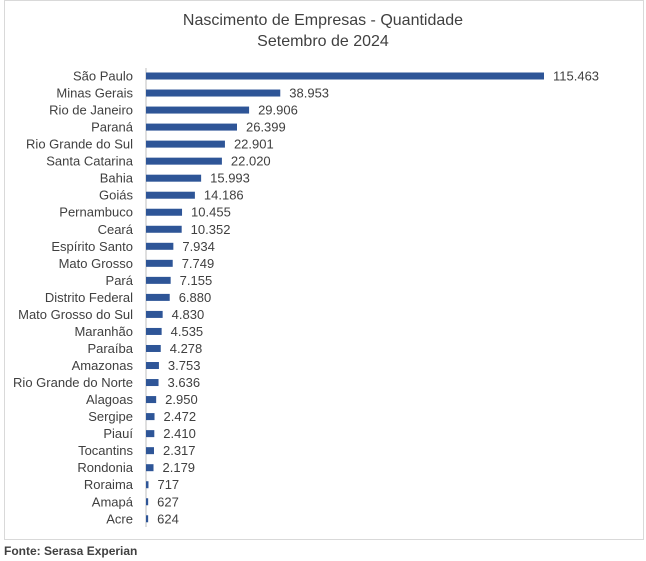 The image size is (646, 561). What do you see at coordinates (91, 110) in the screenshot?
I see `category-label: Rio de Janeiro` at bounding box center [91, 110].